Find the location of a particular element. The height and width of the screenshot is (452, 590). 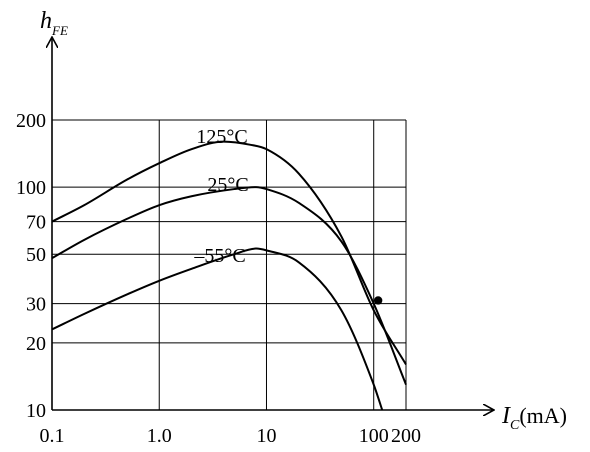

x-axis-label-main: I is located at coordinates (506, 416).